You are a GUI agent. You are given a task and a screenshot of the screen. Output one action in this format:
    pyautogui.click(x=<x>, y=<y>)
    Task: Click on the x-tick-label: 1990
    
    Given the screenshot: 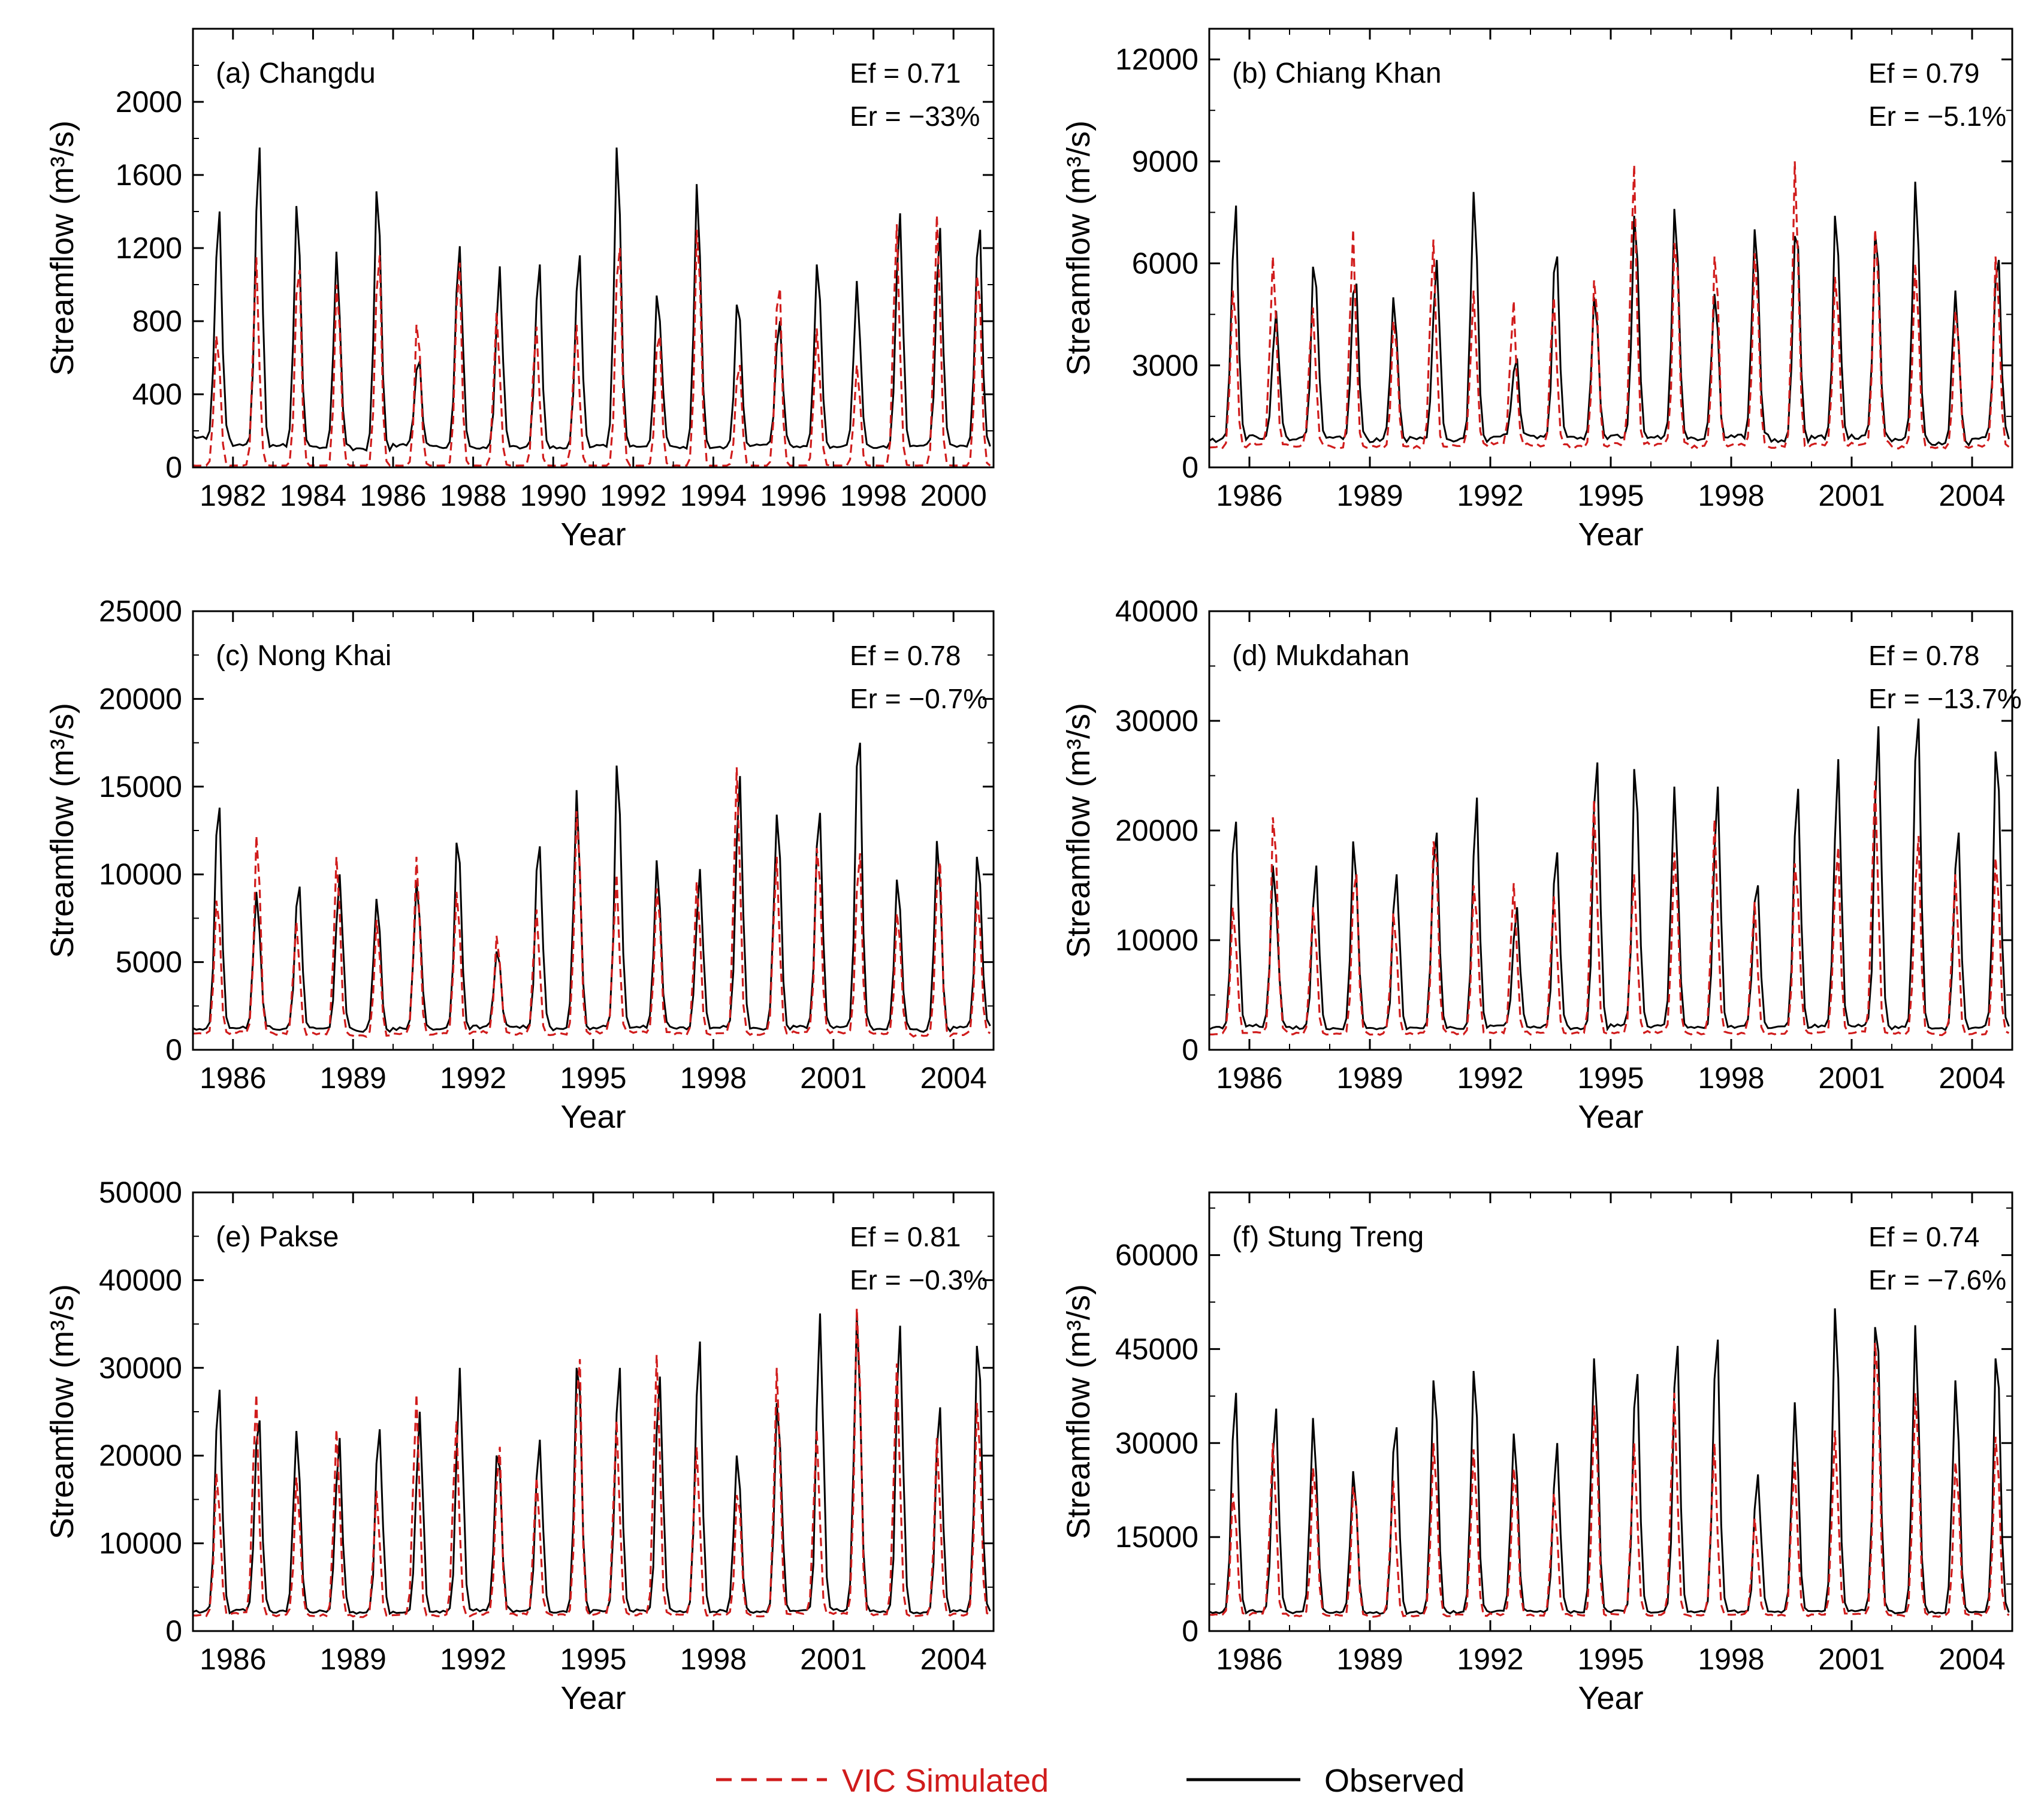 What is the action you would take?
    pyautogui.click(x=554, y=496)
    